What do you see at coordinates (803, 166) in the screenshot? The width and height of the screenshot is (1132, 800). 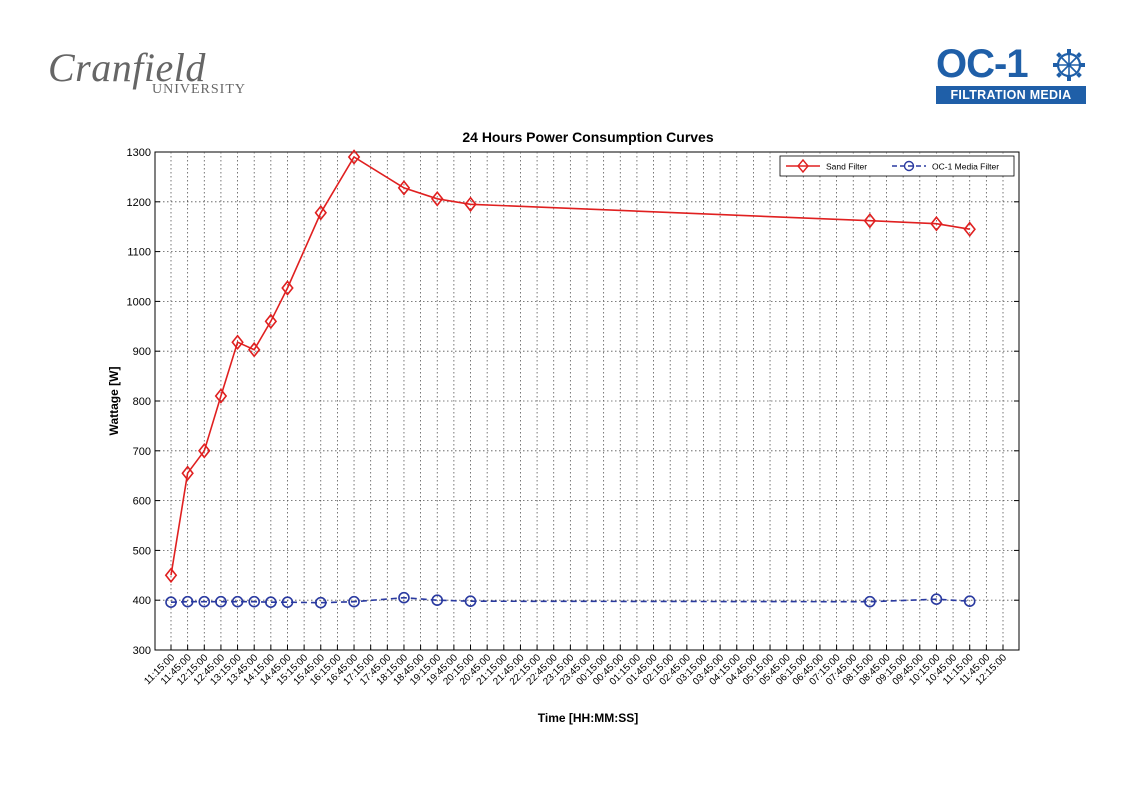 I see `legend-sand-marker` at bounding box center [803, 166].